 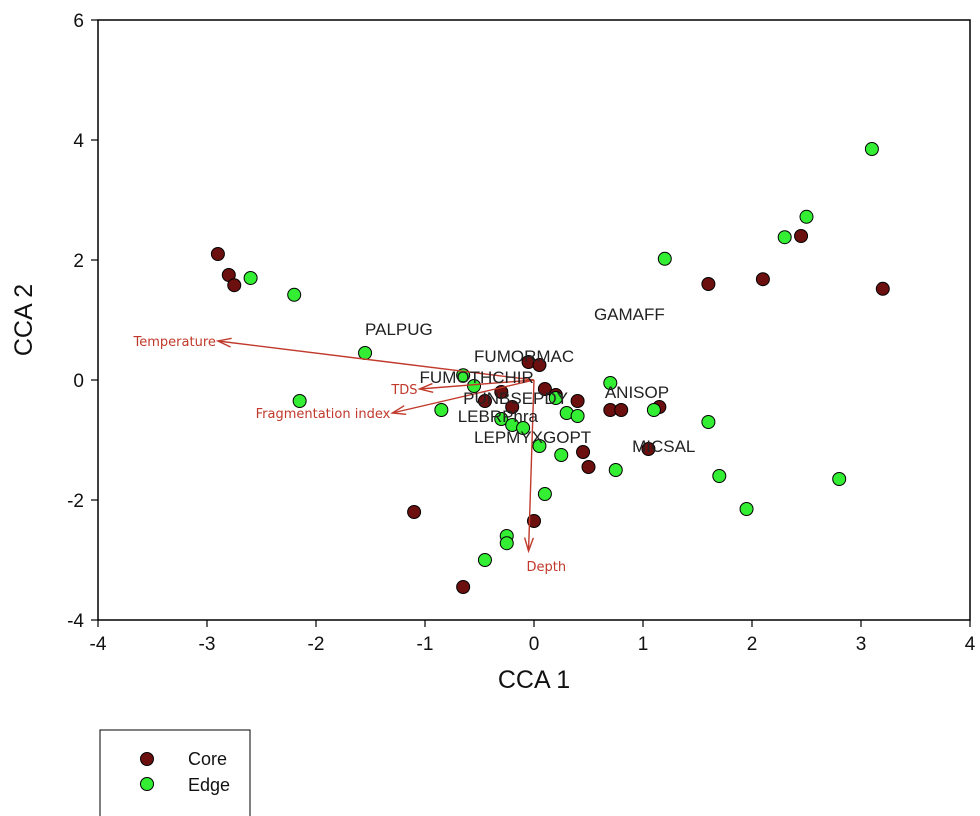 What do you see at coordinates (970, 644) in the screenshot?
I see `x-tick-label: 4` at bounding box center [970, 644].